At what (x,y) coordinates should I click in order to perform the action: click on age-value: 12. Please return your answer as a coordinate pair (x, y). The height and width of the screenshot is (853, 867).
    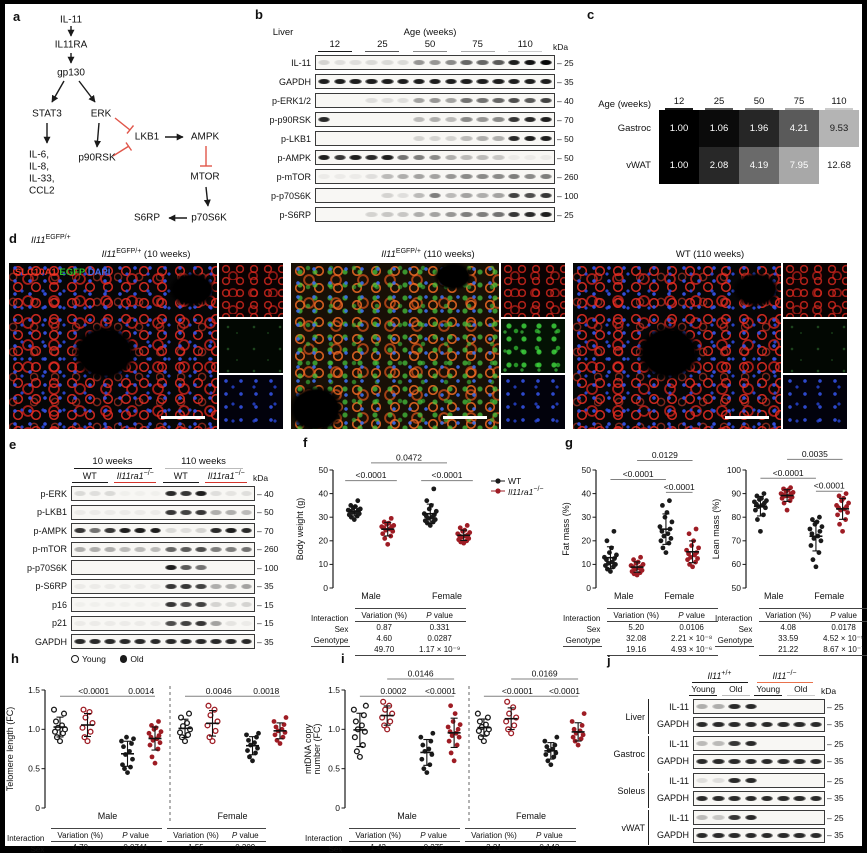
    Looking at the image, I should click on (335, 44).